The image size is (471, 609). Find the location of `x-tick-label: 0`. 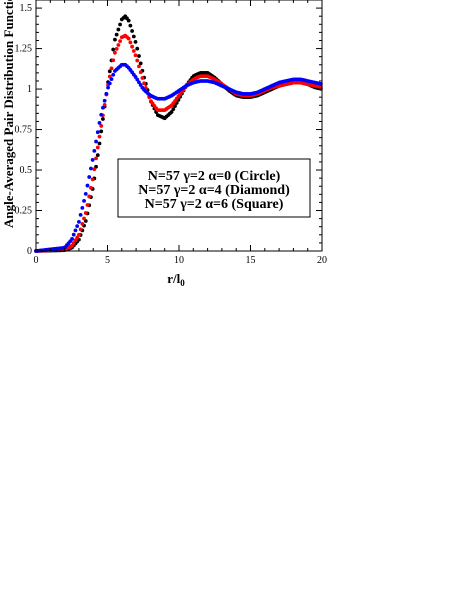

x-tick-label: 0 is located at coordinates (36, 260).